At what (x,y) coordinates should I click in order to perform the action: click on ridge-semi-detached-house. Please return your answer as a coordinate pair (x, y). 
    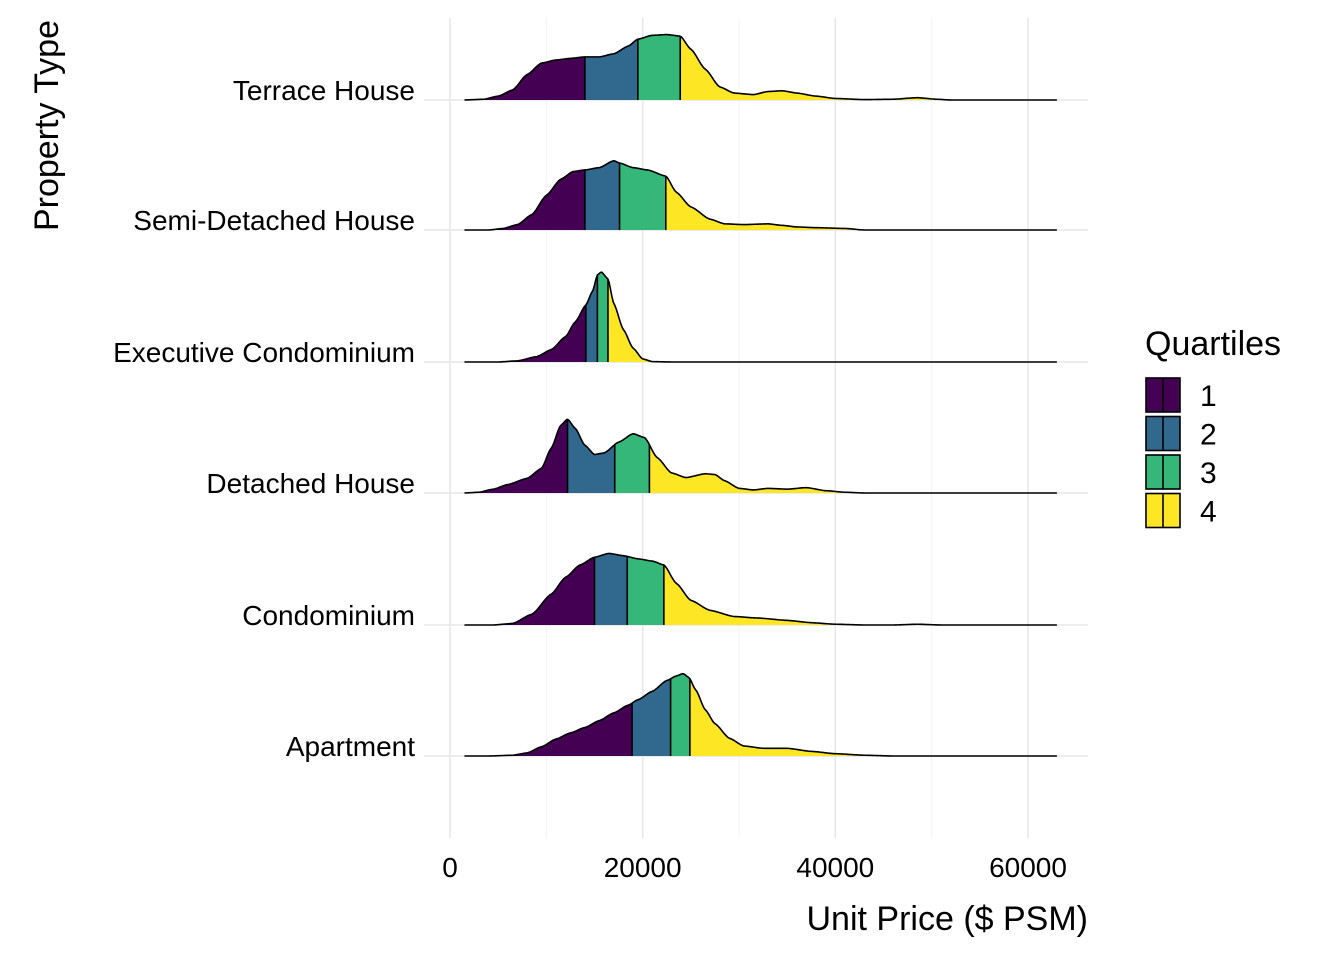
    Looking at the image, I should click on (760, 195).